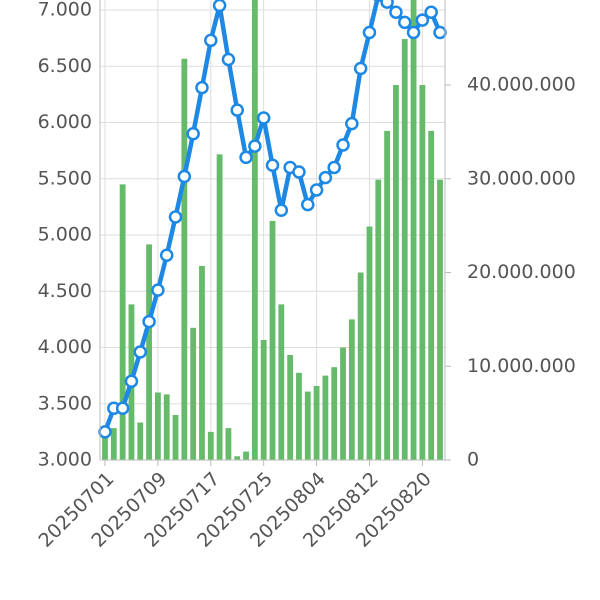 The width and height of the screenshot is (600, 600). I want to click on y-tick-label: 3.500, so click(65, 403).